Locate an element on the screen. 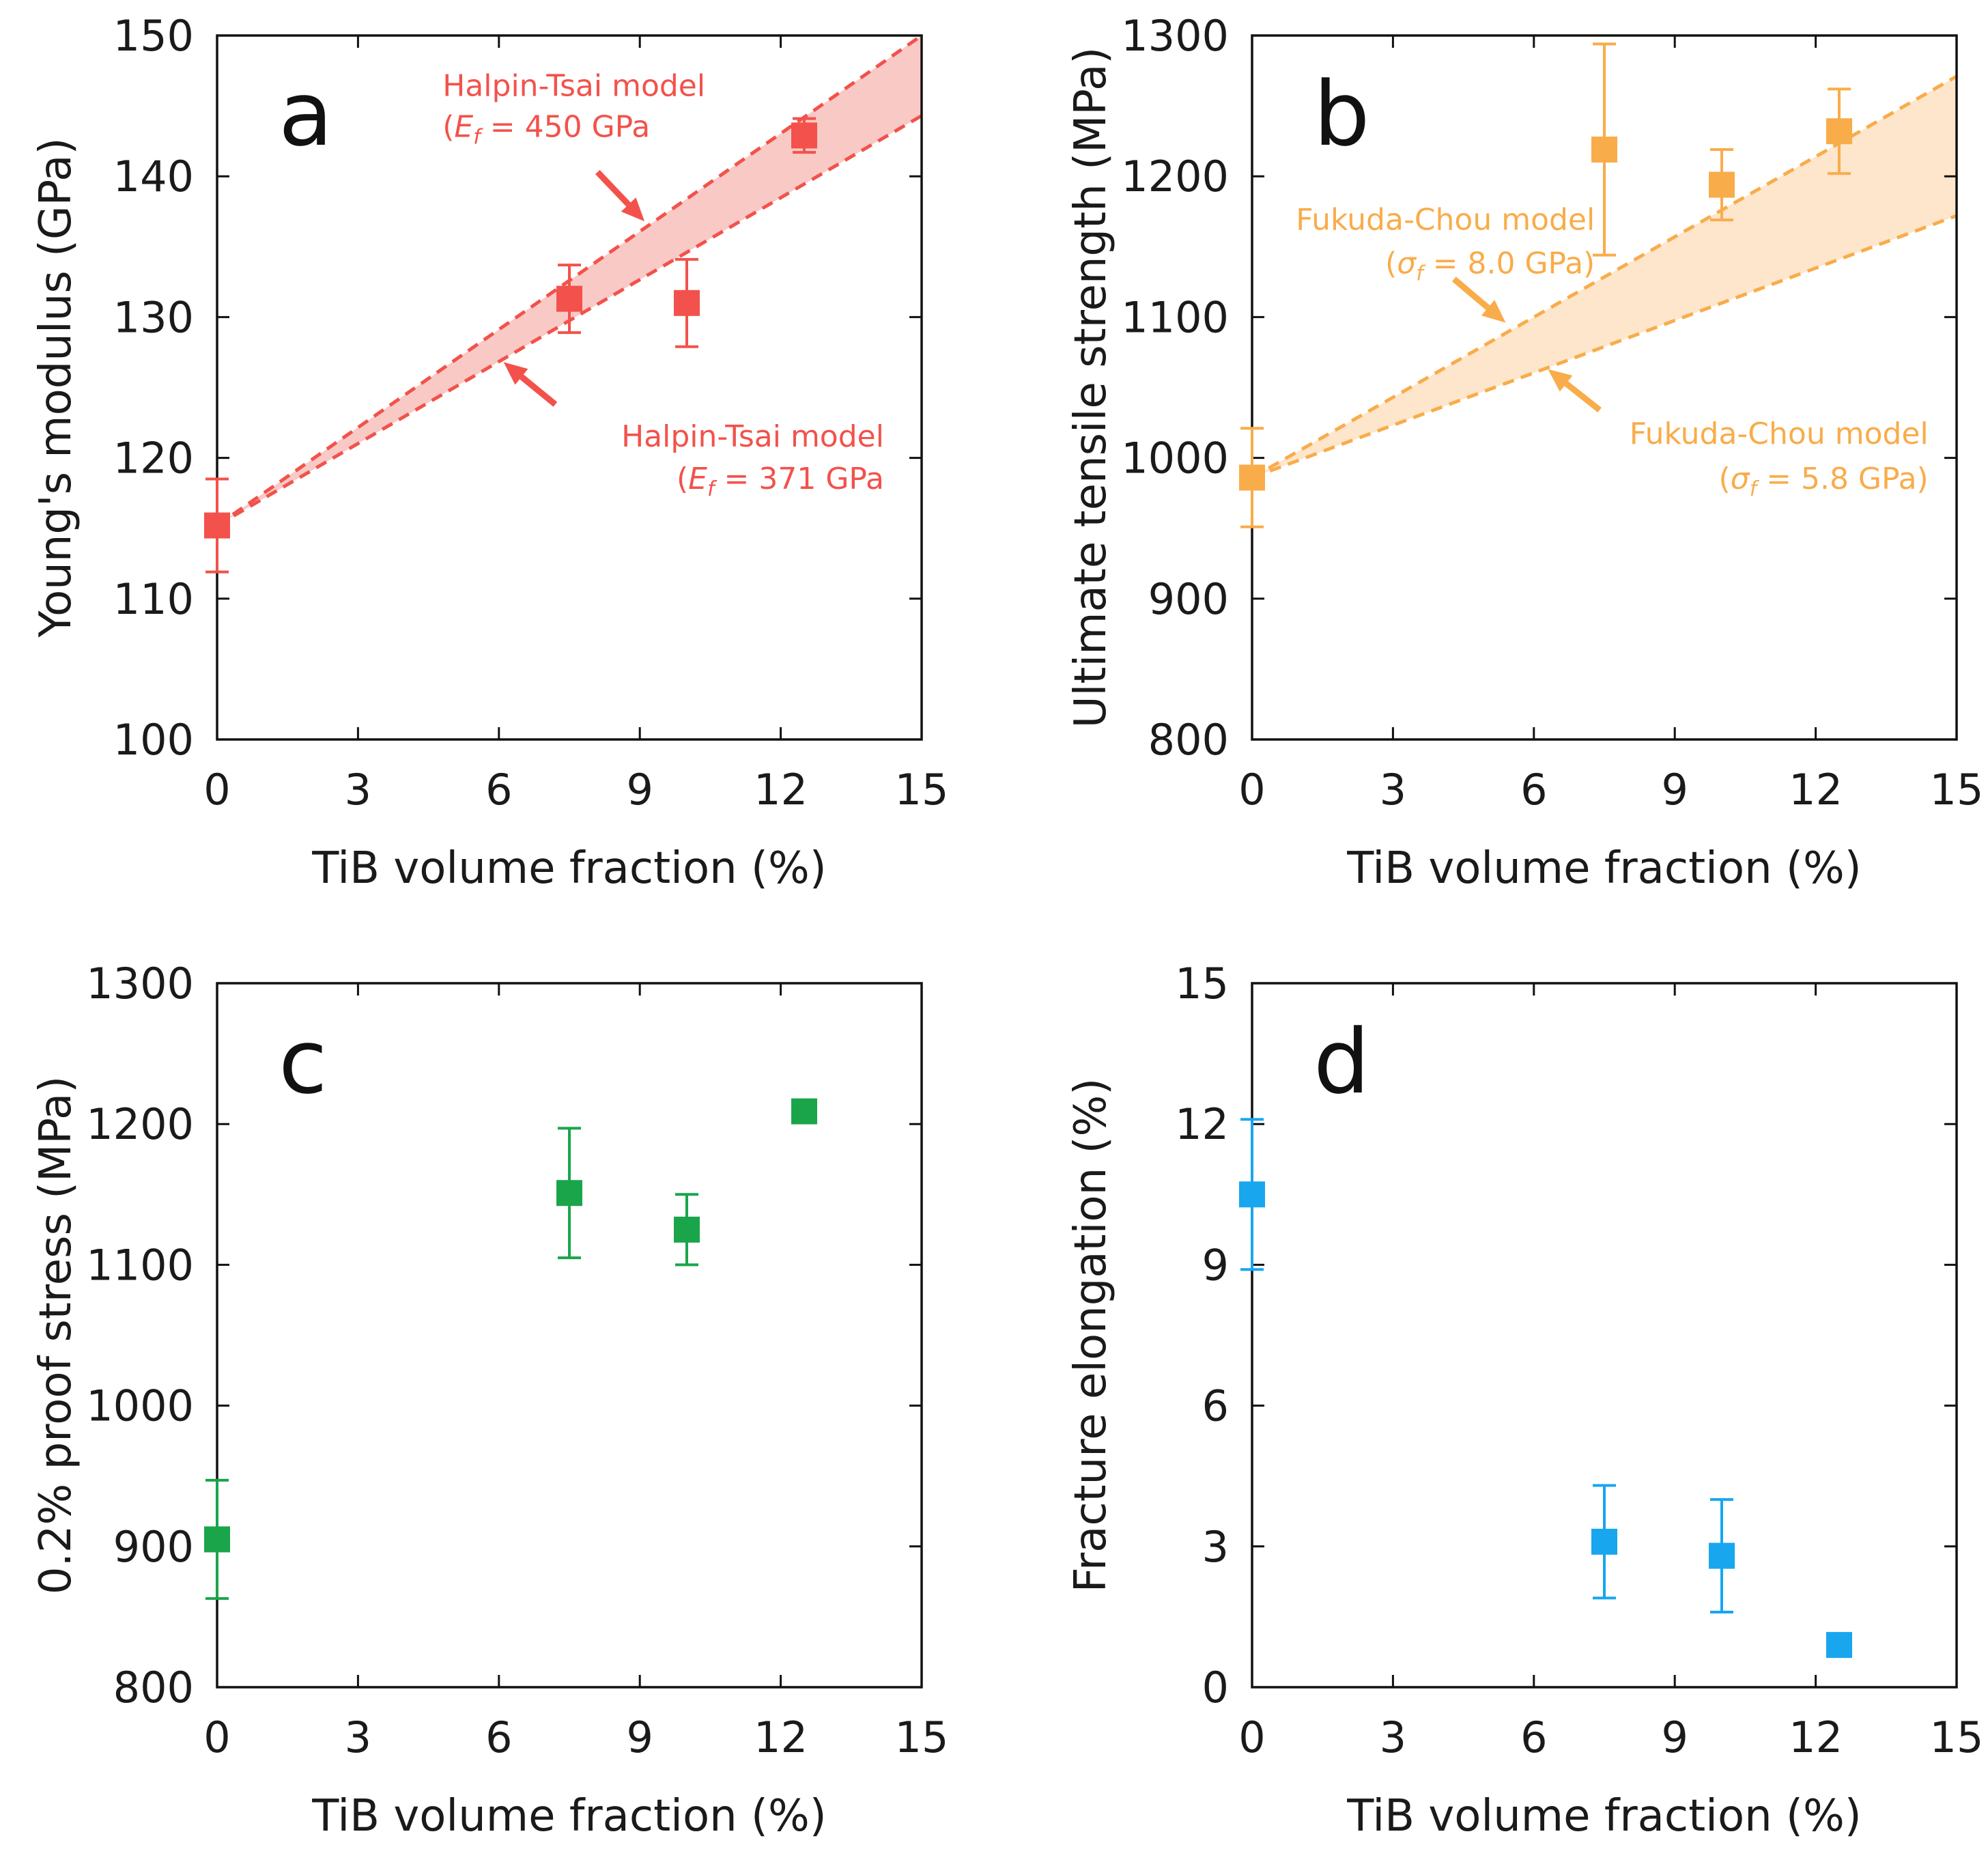 The image size is (1988, 1862). annotation-param: (Ef = 450 GPa is located at coordinates (546, 129).